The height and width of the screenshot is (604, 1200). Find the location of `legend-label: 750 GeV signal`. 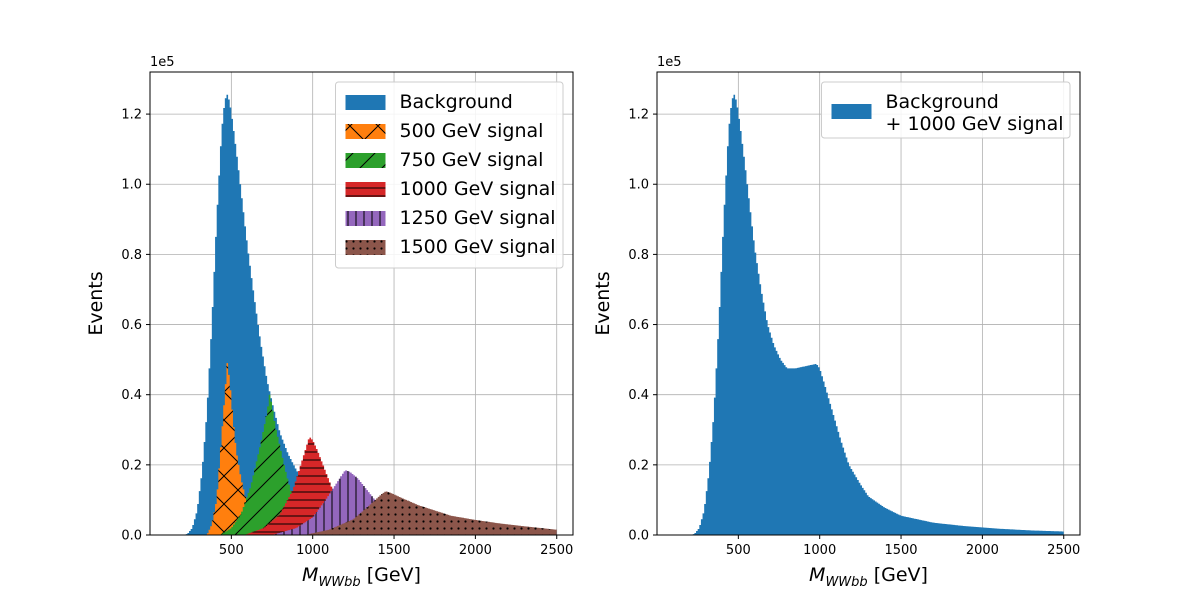

legend-label: 750 GeV signal is located at coordinates (472, 160).